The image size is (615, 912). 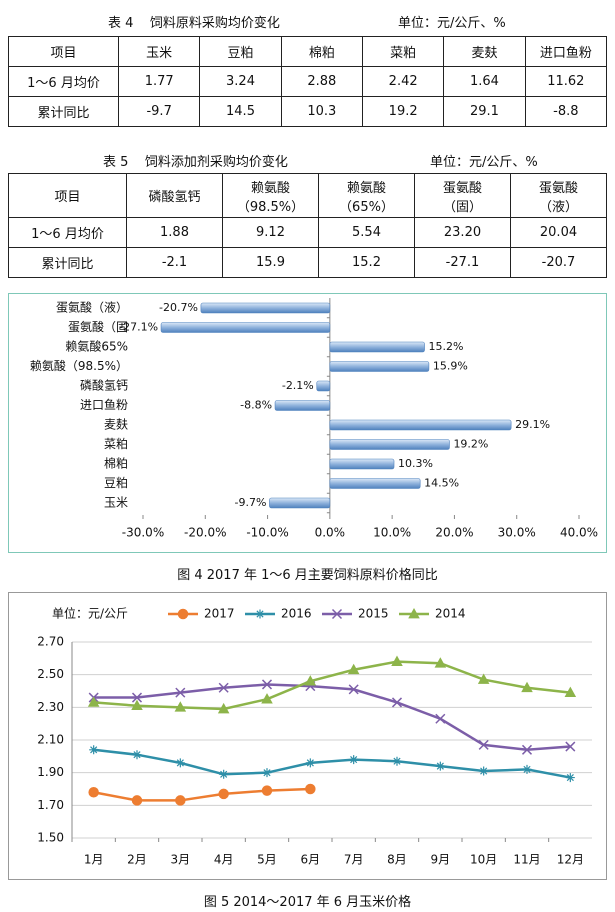 I want to click on x-tick-label: 10.0%, so click(x=392, y=533).